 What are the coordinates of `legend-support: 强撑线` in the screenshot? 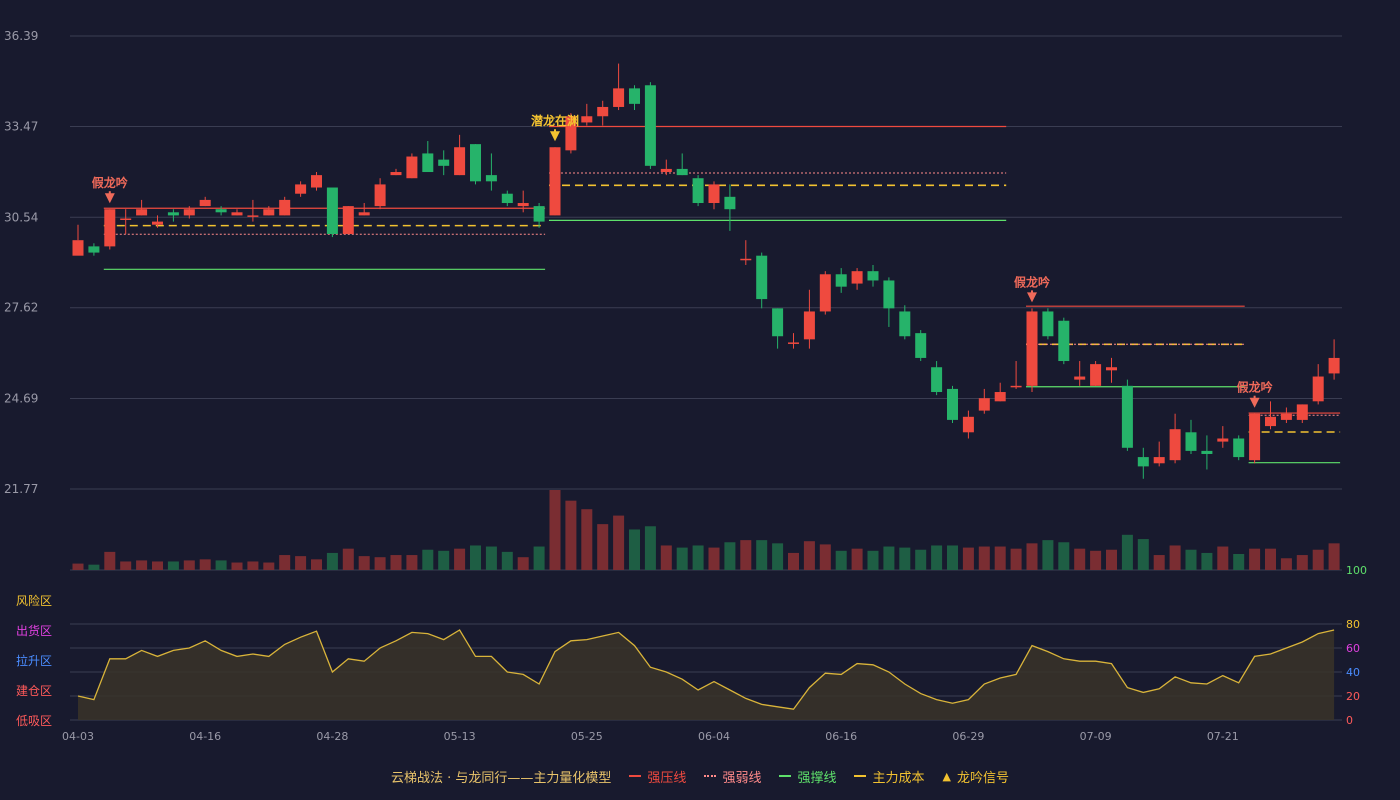 It's located at (807, 776).